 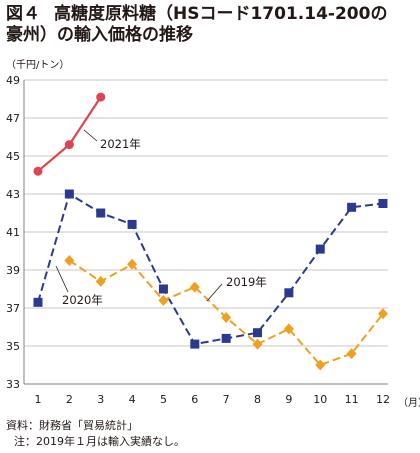 What do you see at coordinates (13, 346) in the screenshot?
I see `y-tick-label: 35` at bounding box center [13, 346].